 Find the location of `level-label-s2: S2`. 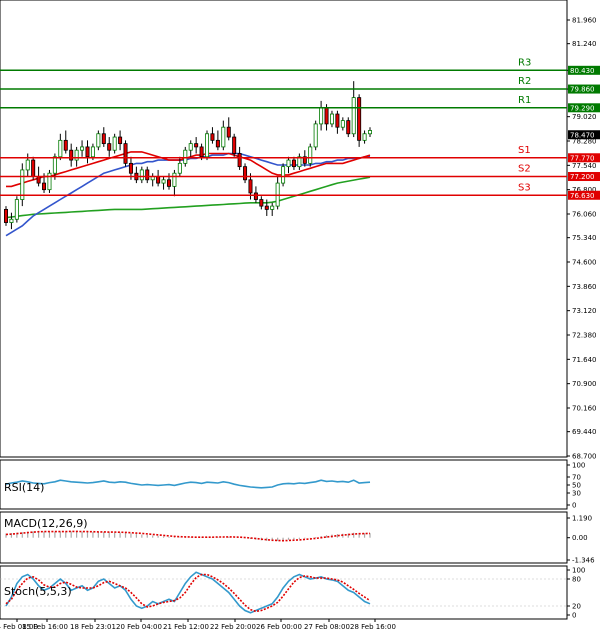

level-label-s2: S2 is located at coordinates (524, 169).